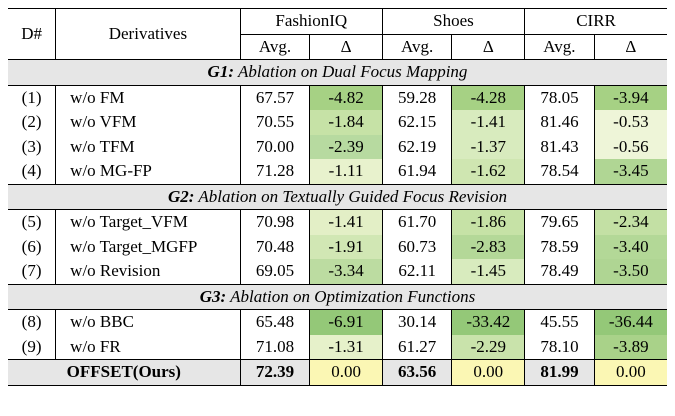  What do you see at coordinates (559, 246) in the screenshot?
I see `avg-cell: 78.59` at bounding box center [559, 246].